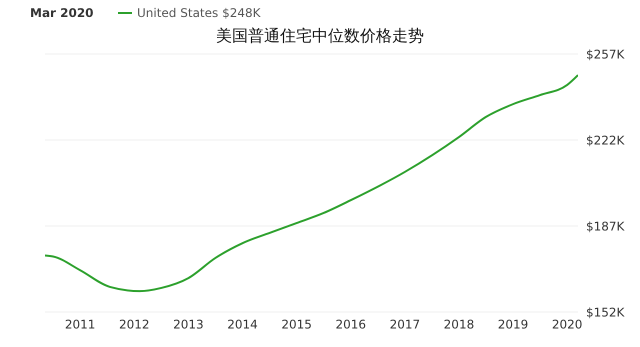 This screenshot has width=640, height=347. Describe the element at coordinates (567, 325) in the screenshot. I see `x-tick-label: 2020` at that location.